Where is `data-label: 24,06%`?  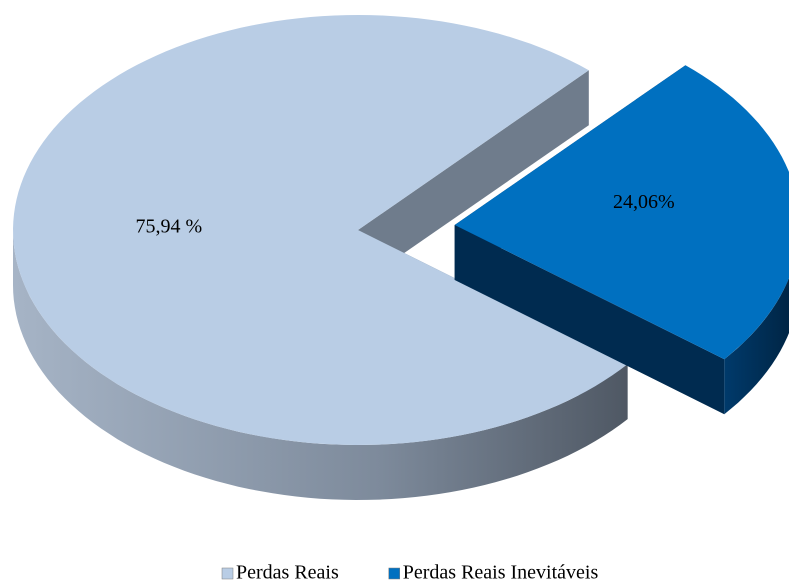
data-label: 24,06% is located at coordinates (644, 202).